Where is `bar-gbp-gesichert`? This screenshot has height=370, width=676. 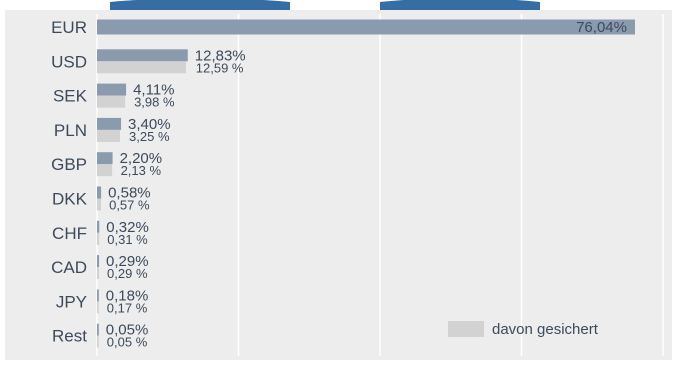 bar-gbp-gesichert is located at coordinates (105, 170).